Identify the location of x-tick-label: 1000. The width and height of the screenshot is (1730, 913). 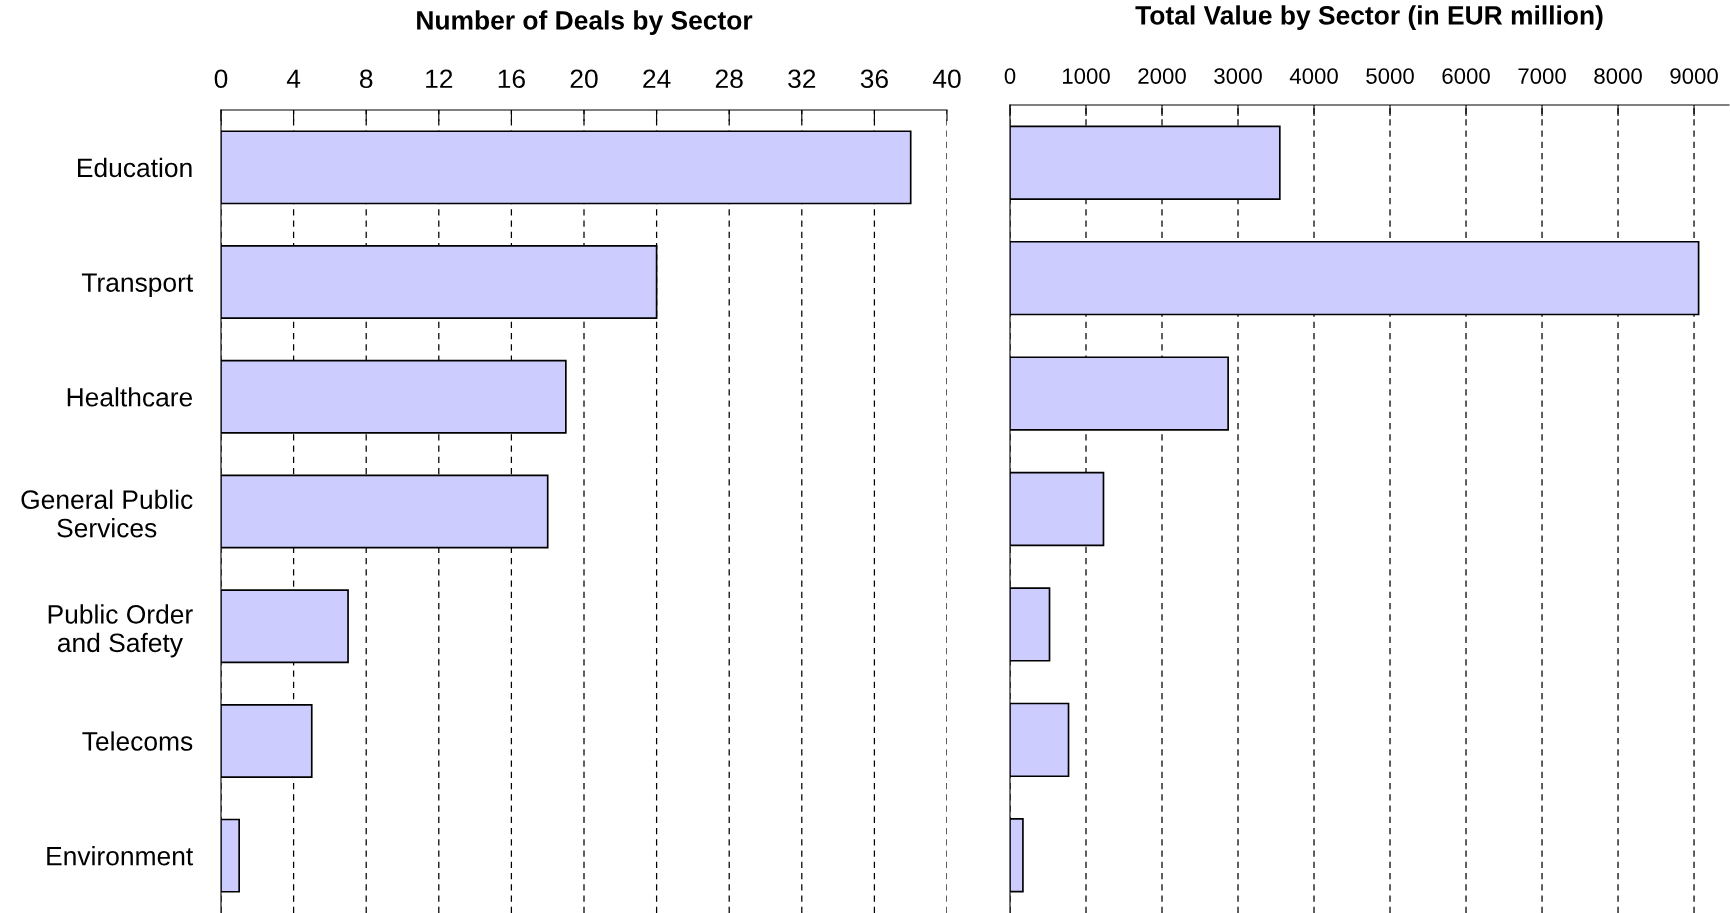
(1086, 76).